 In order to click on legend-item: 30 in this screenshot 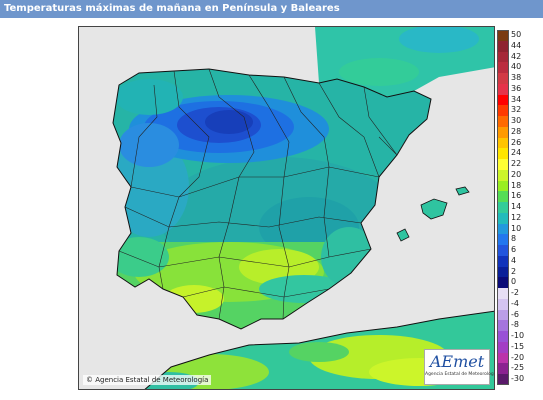, I will do `click(514, 121)`.